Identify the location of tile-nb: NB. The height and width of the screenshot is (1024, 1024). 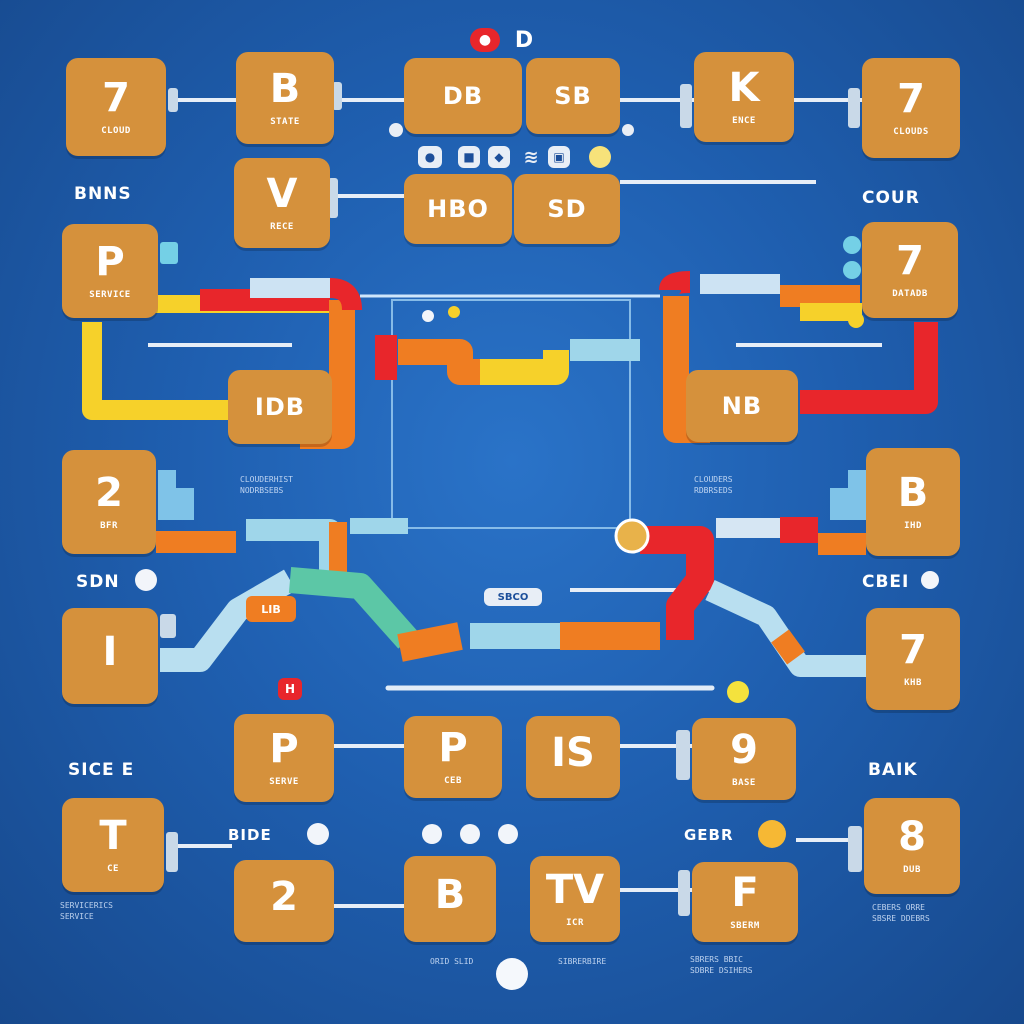
(742, 406).